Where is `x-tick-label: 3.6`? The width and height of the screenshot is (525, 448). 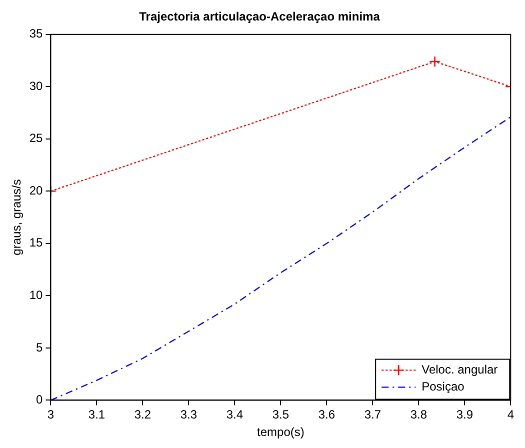
x-tick-label: 3.6 is located at coordinates (327, 415).